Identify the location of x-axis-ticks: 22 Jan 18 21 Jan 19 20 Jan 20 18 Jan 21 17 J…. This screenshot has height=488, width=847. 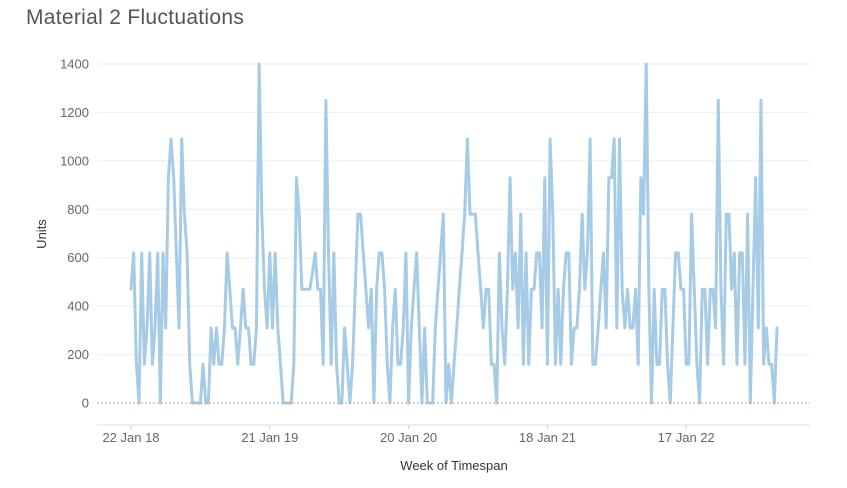
(453, 434).